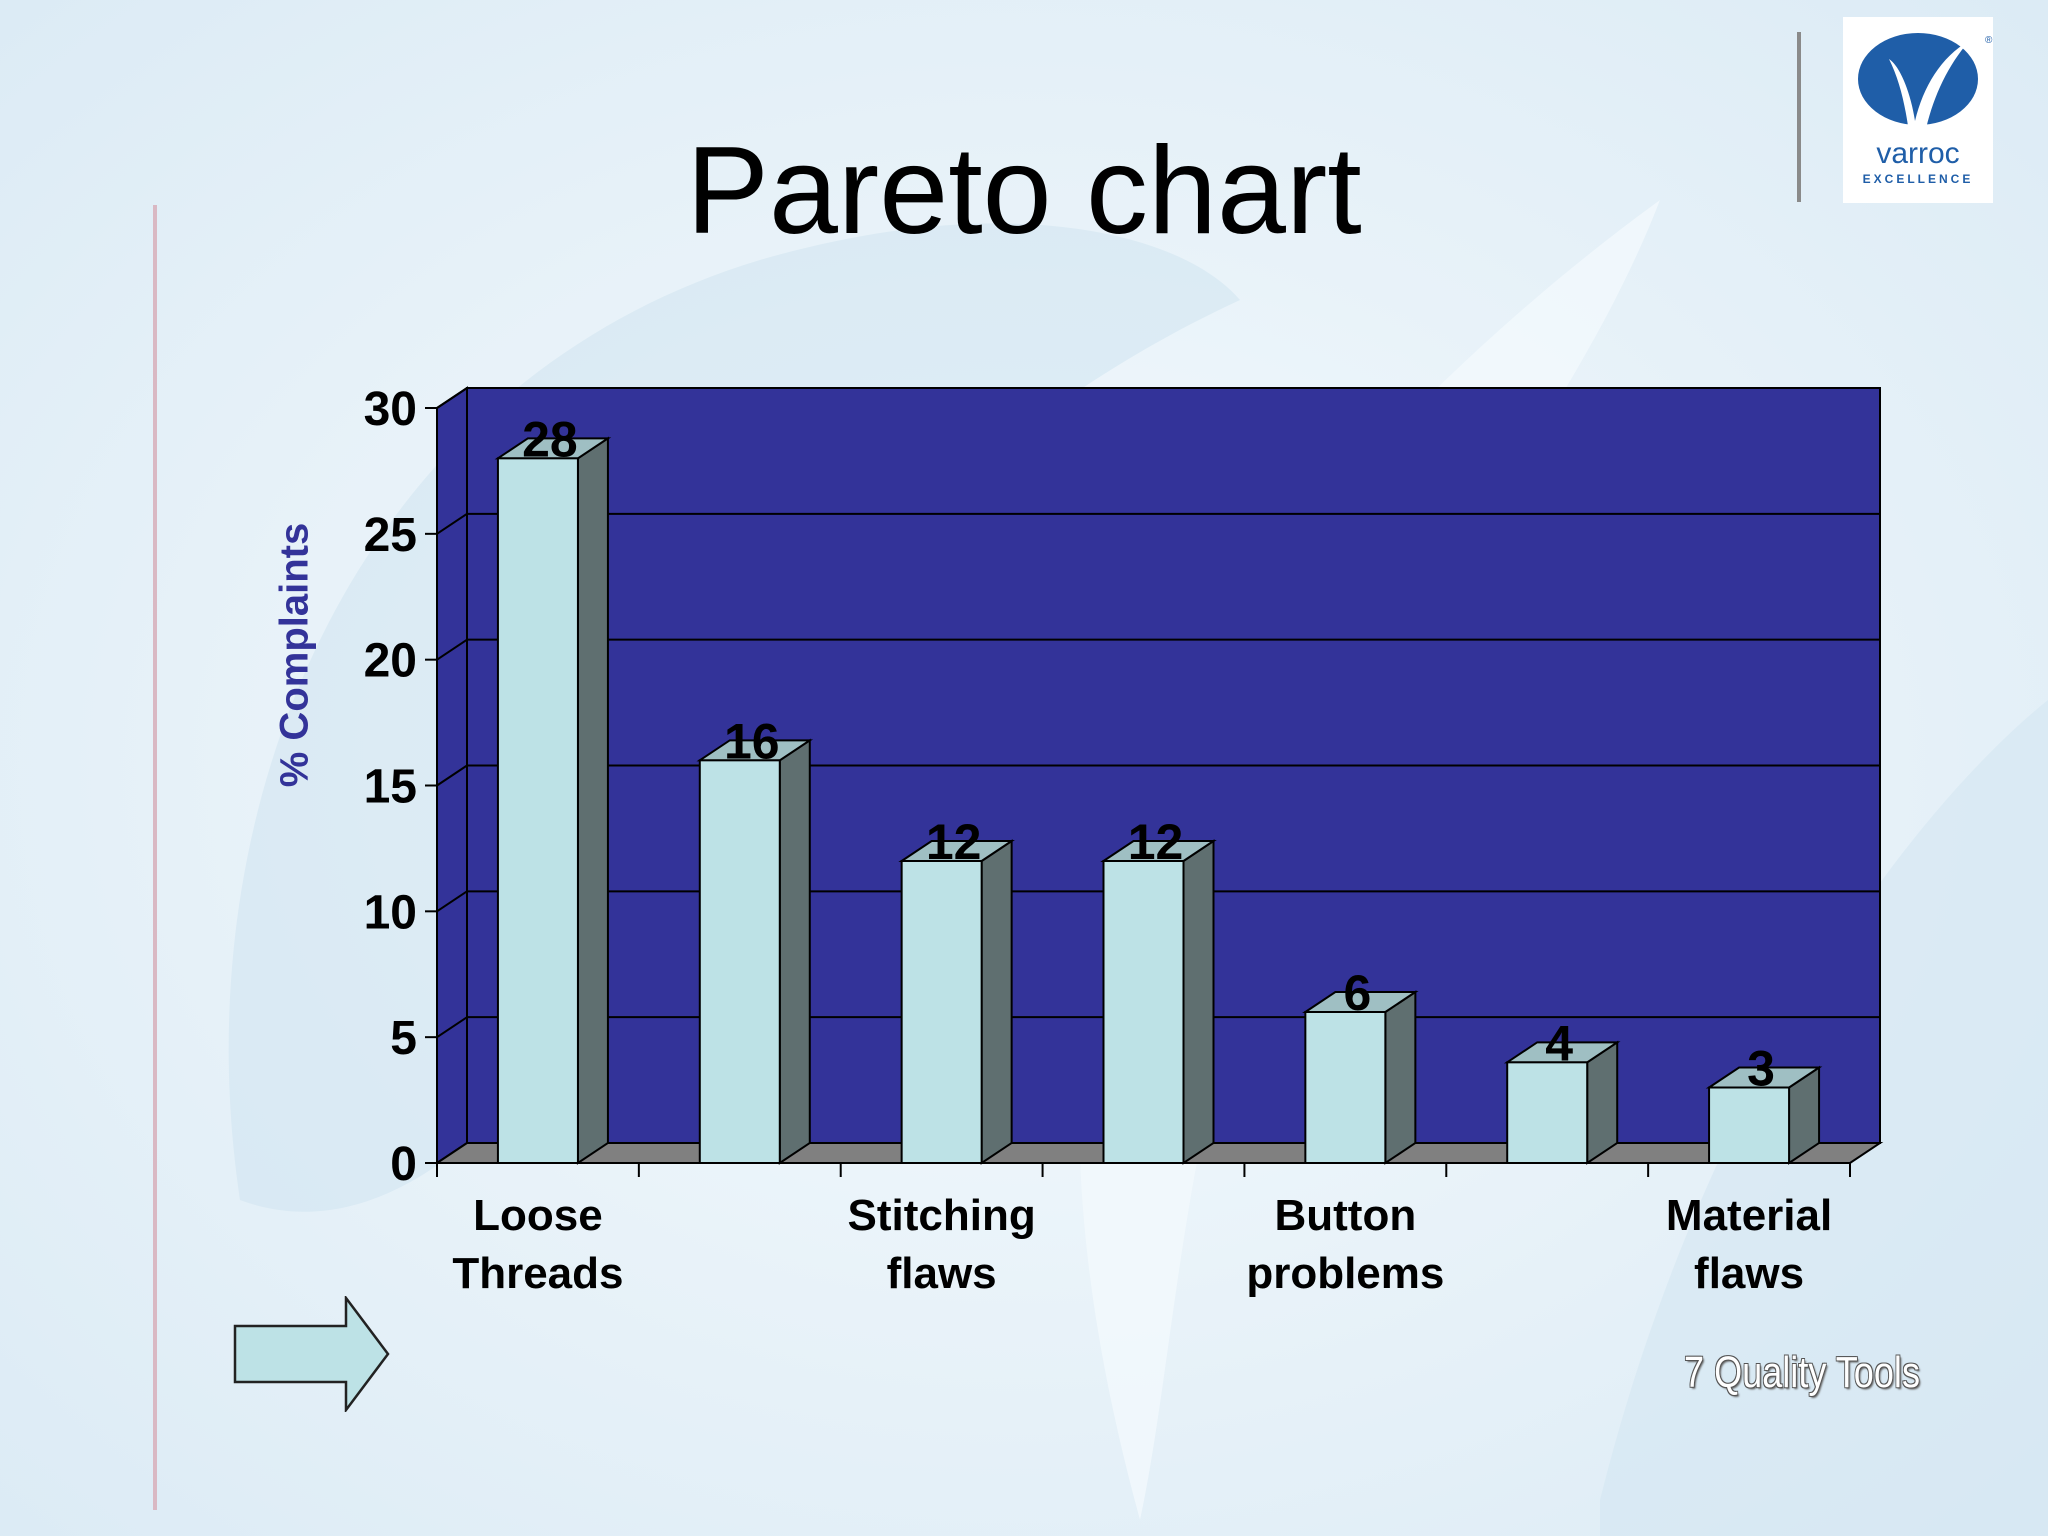  Describe the element at coordinates (403, 1038) in the screenshot. I see `y-tick-label: 5` at that location.